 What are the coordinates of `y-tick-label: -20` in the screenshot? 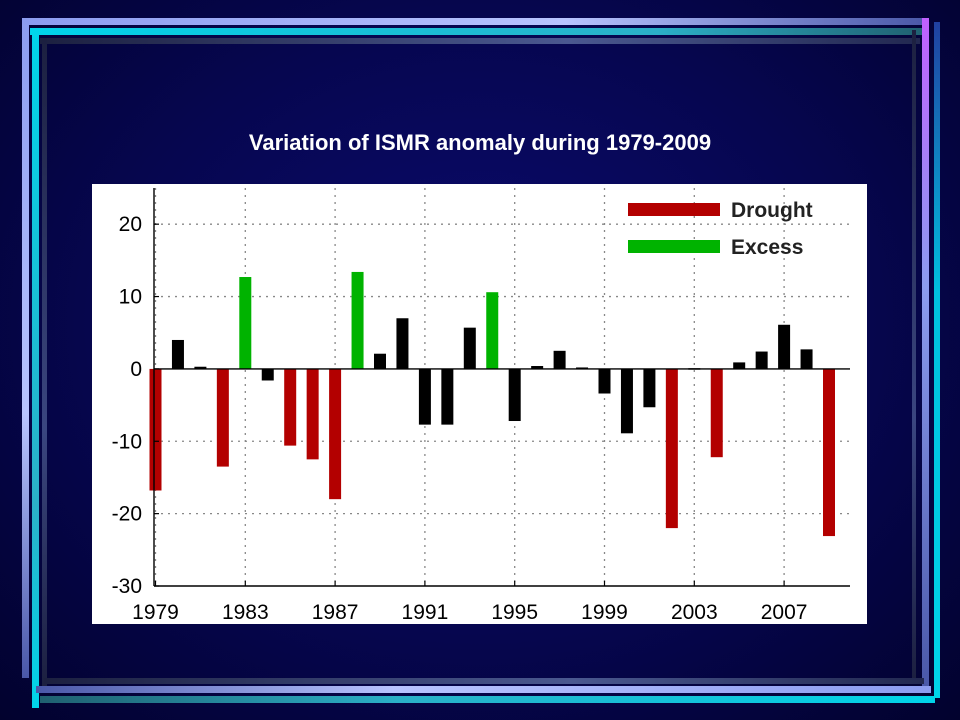 It's located at (127, 514).